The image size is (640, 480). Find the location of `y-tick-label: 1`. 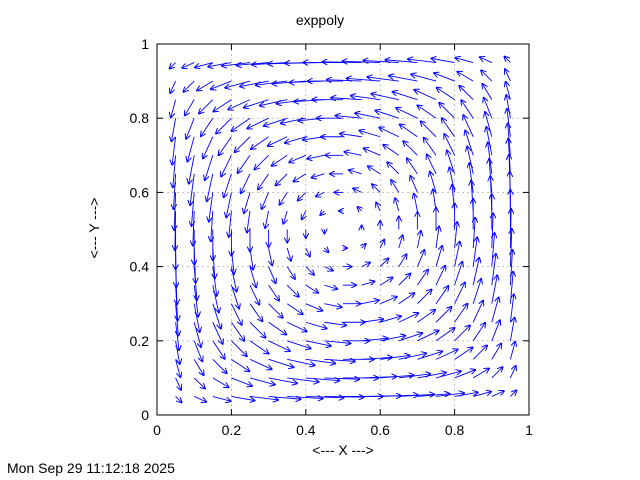

y-tick-label: 1 is located at coordinates (145, 44).